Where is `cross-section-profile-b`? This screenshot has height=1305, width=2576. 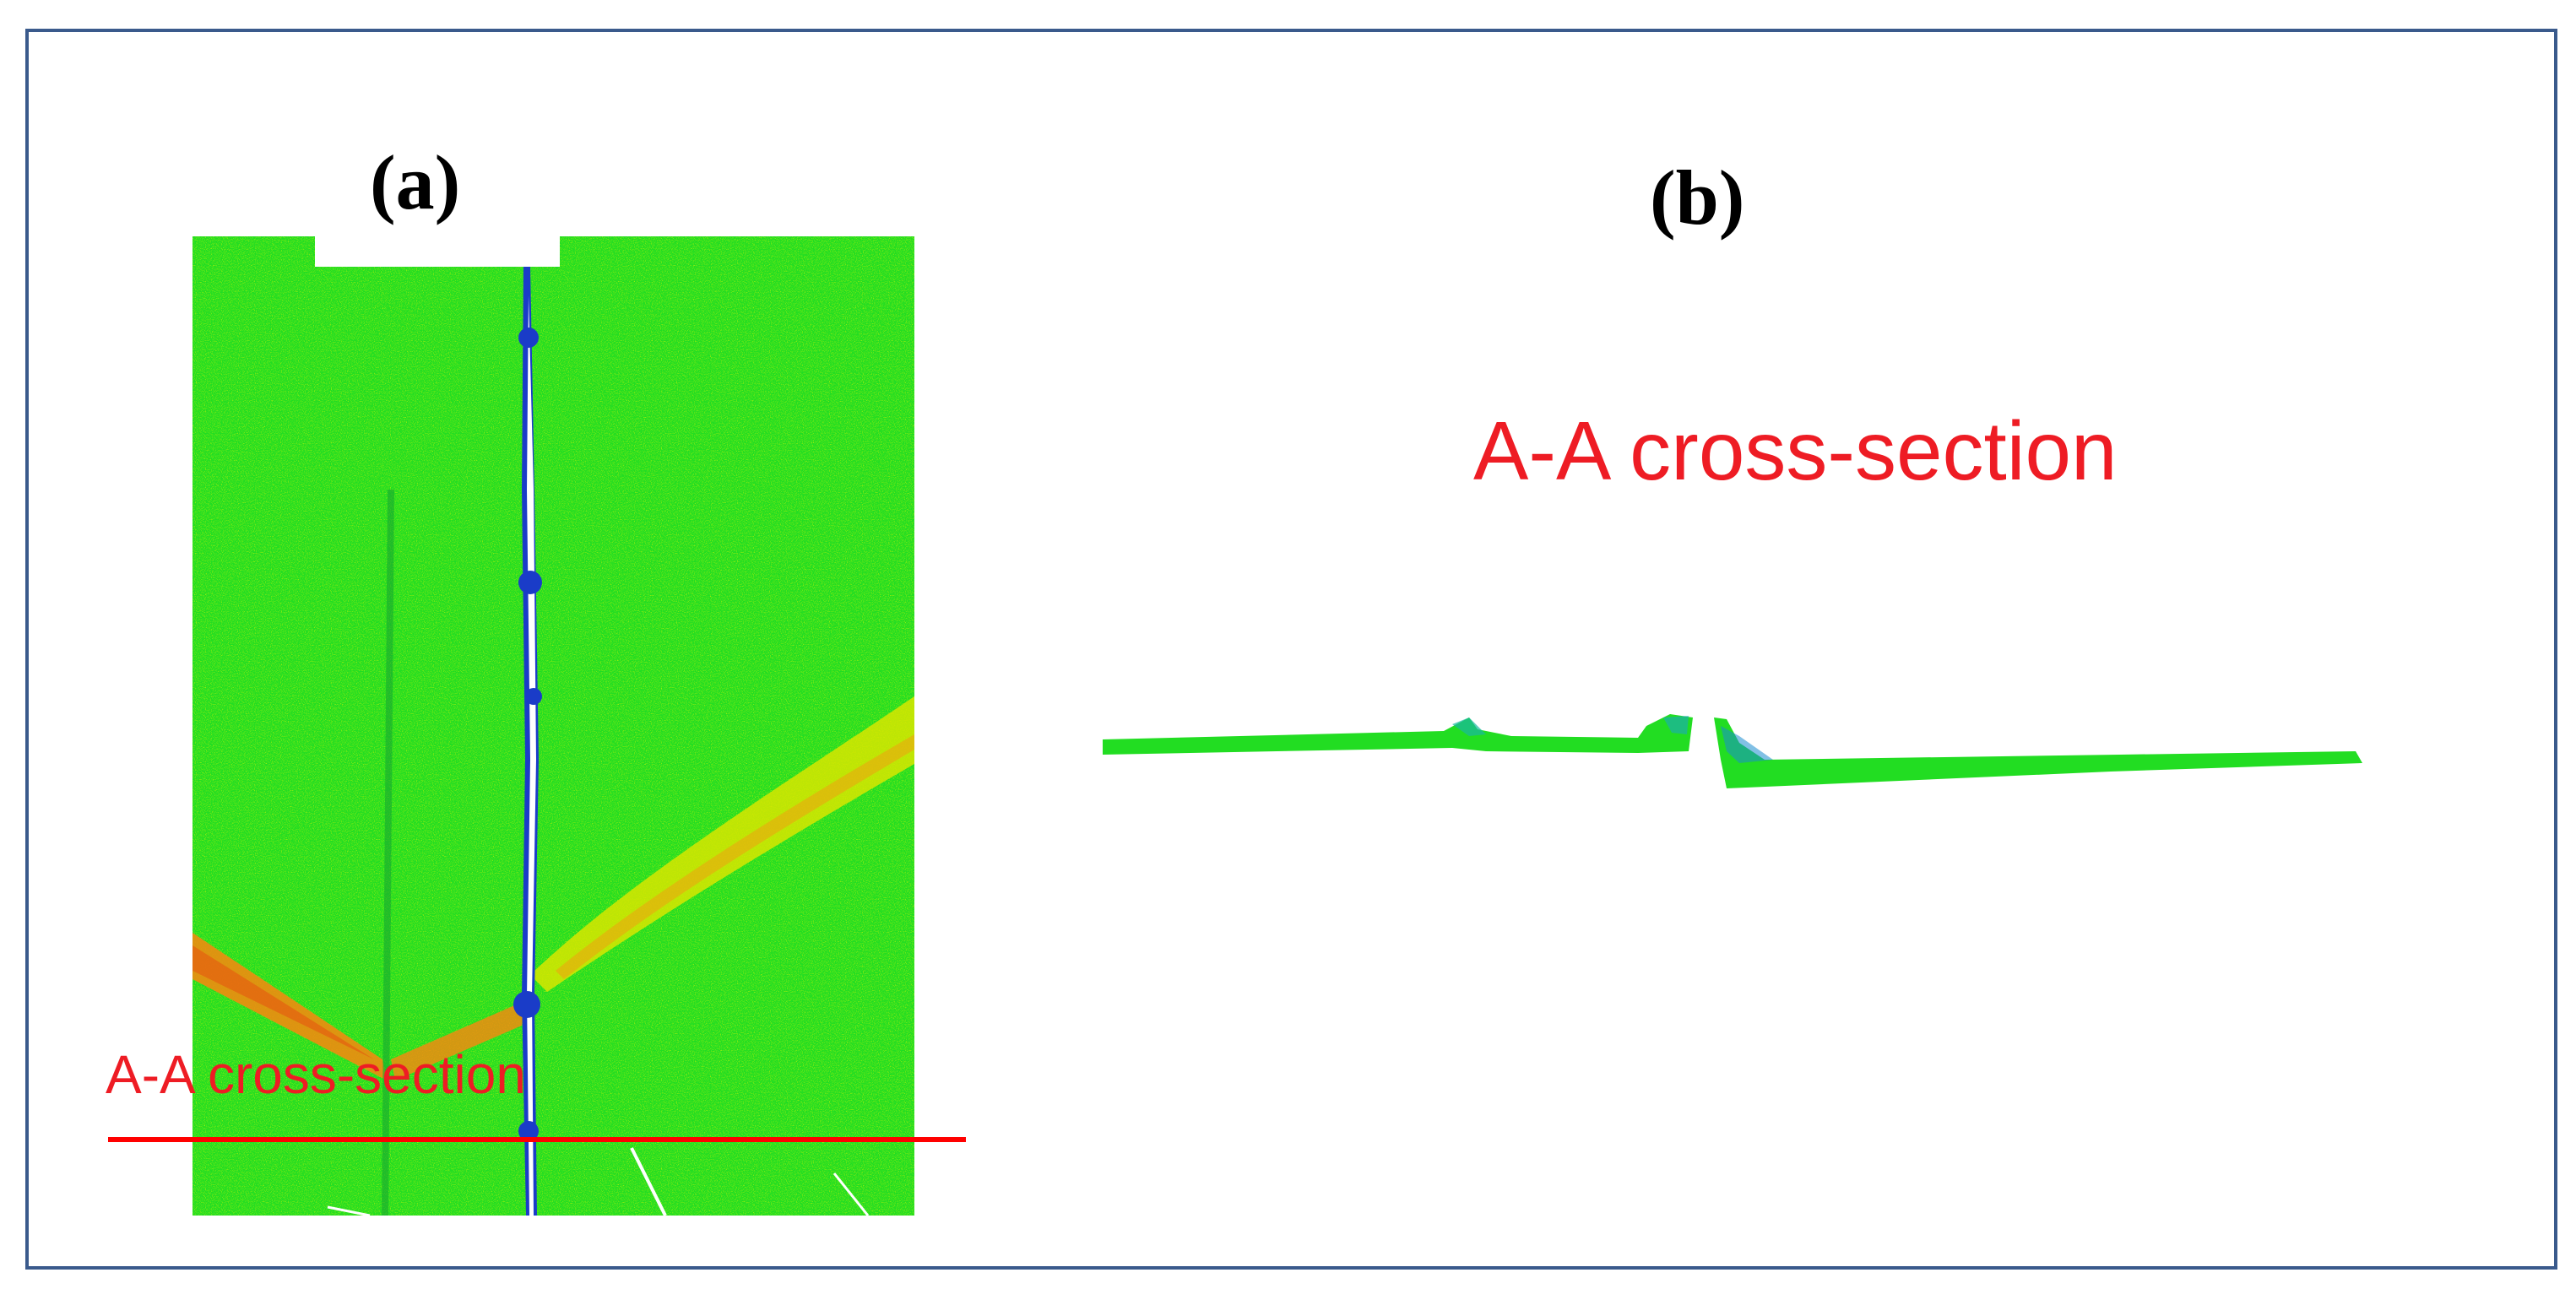 cross-section-profile-b is located at coordinates (1733, 751).